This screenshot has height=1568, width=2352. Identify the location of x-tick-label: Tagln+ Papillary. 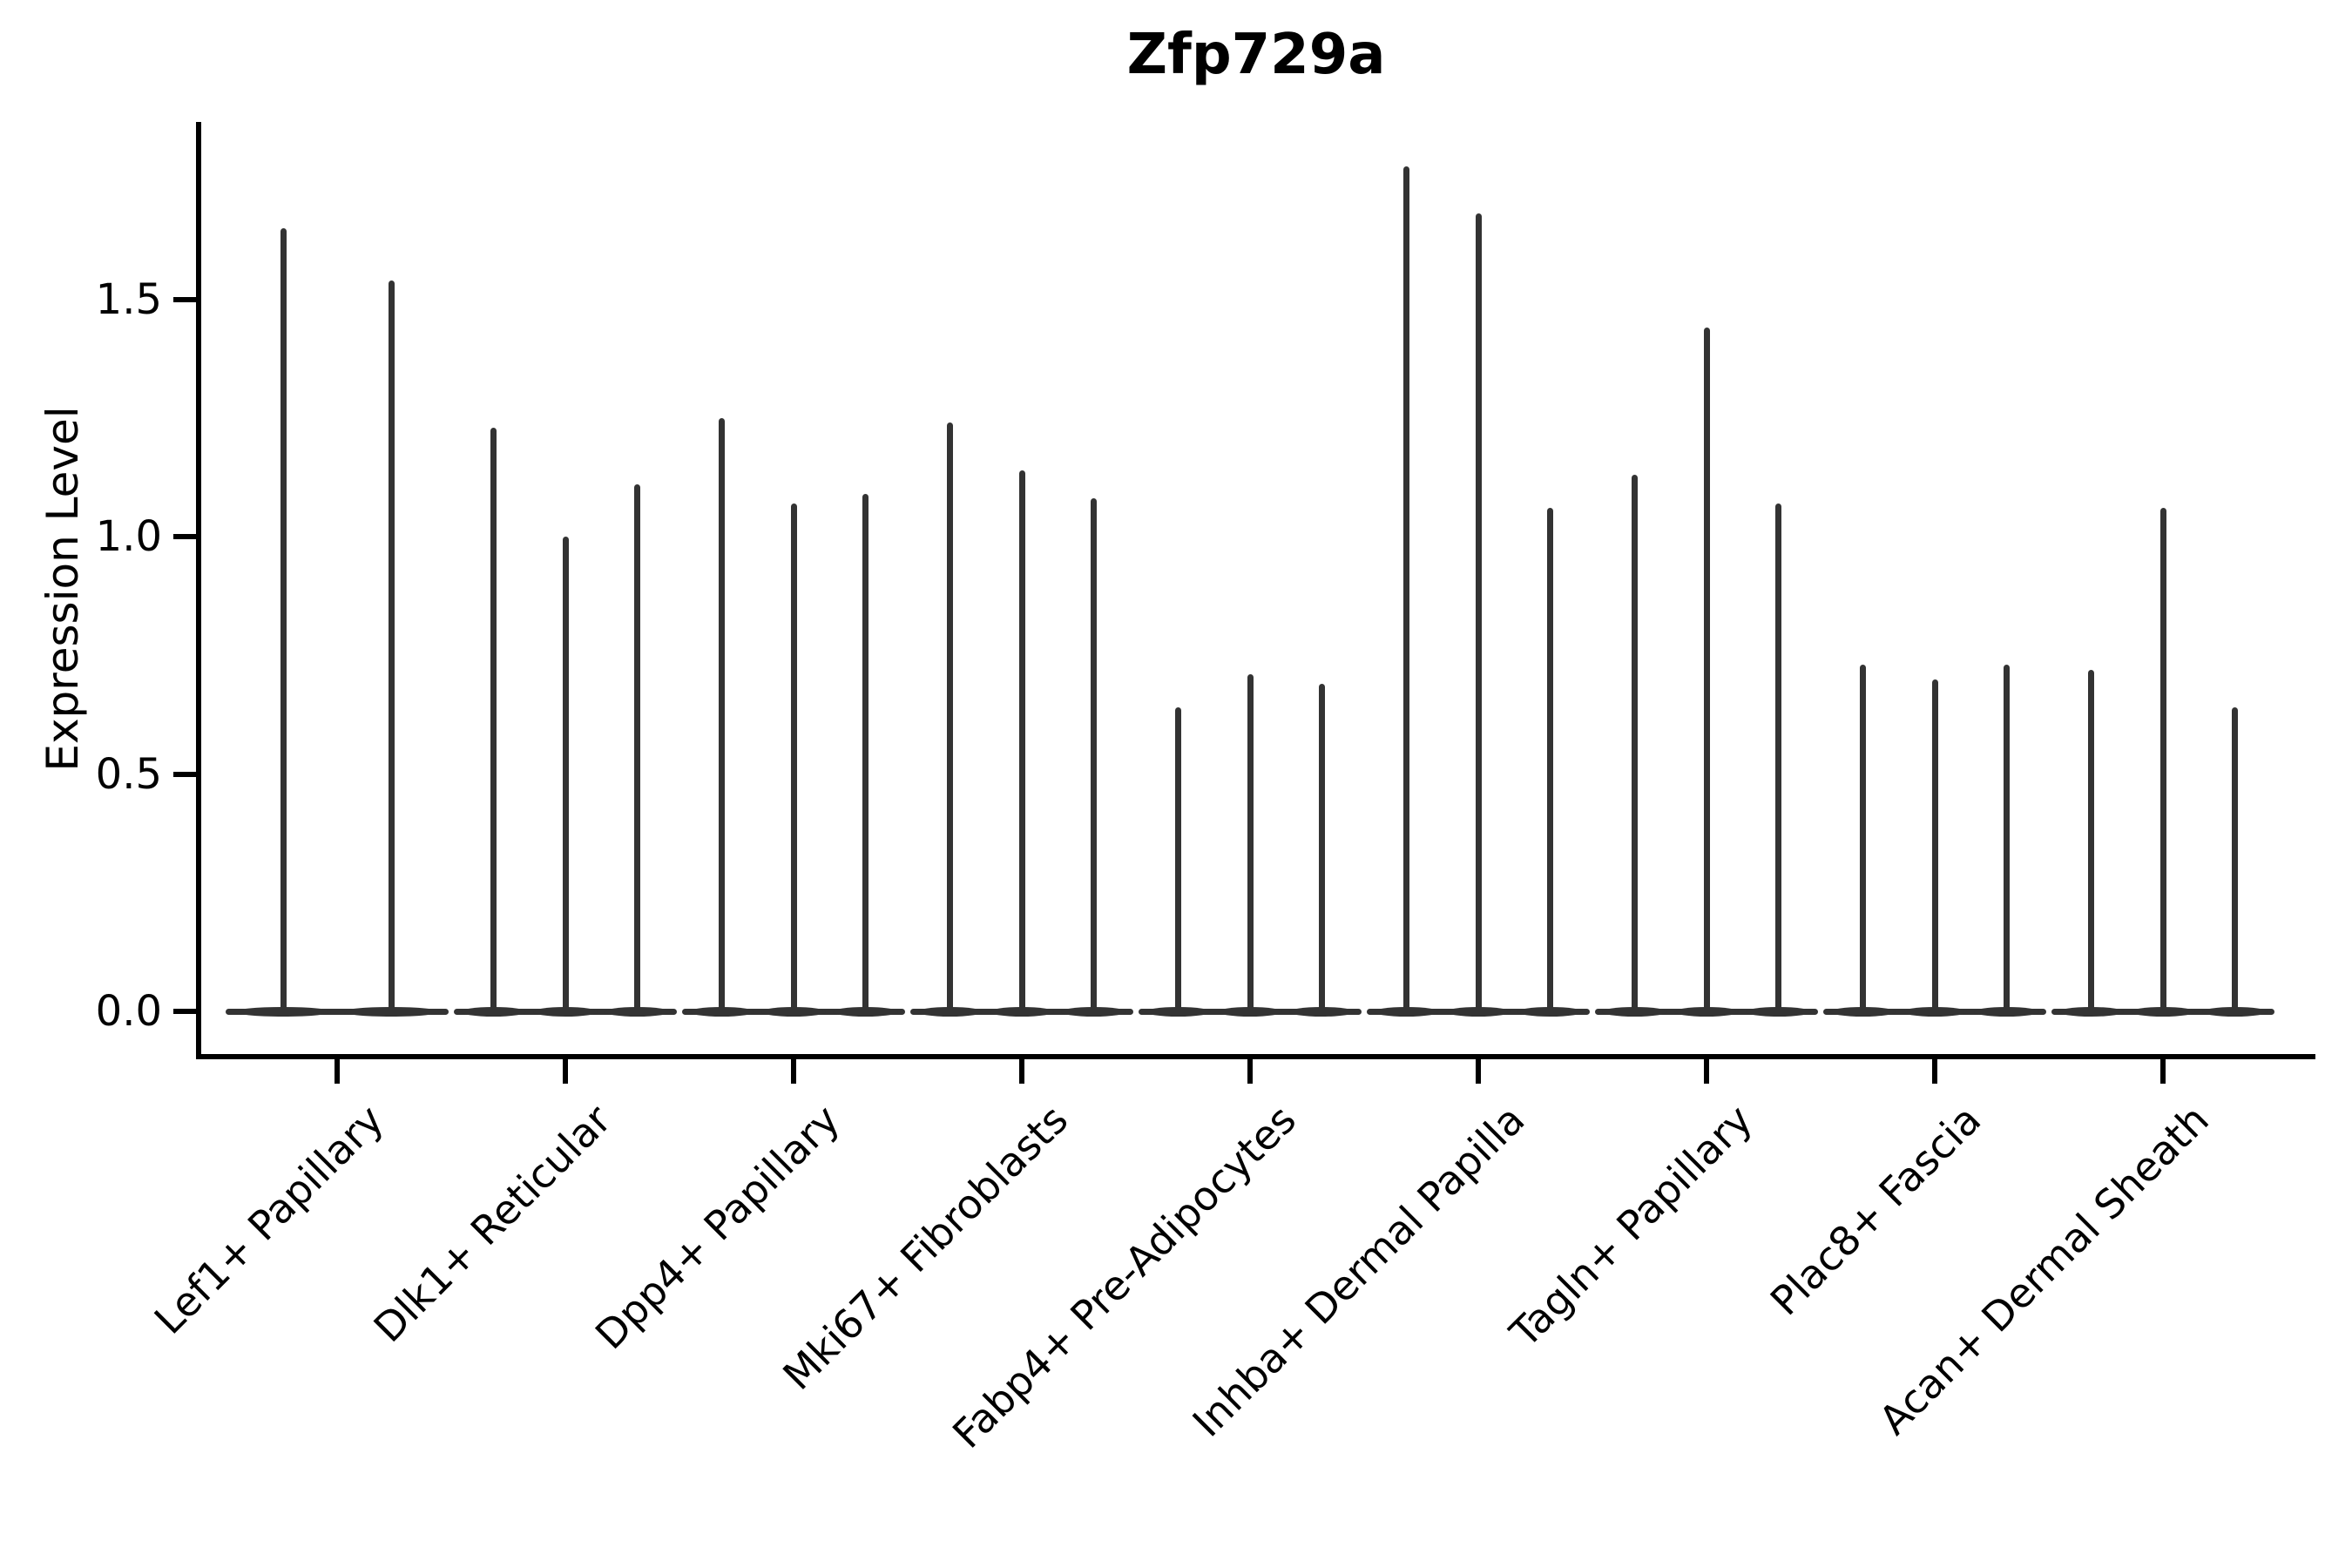
(1631, 1226).